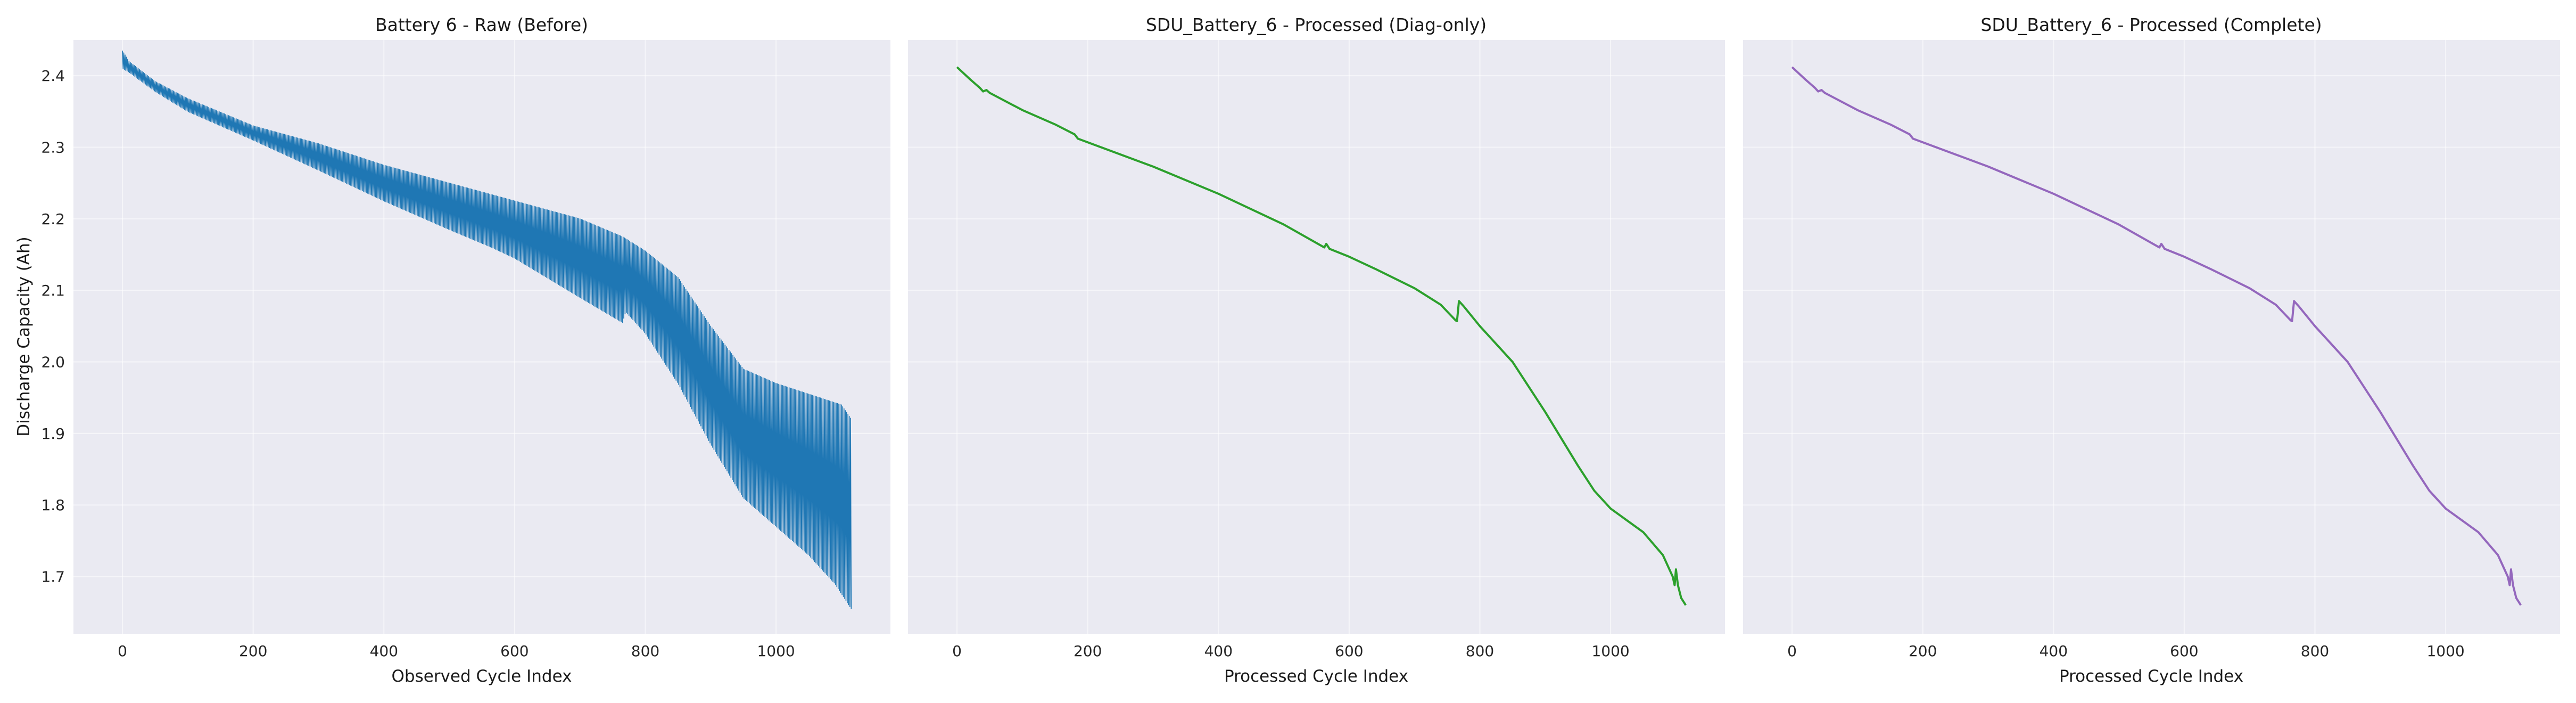 Image resolution: width=2576 pixels, height=703 pixels. What do you see at coordinates (53, 326) in the screenshot?
I see `y-tick-labels-raw: 1.7 1.8 1.9 2.0 2.1 2.2 2.3 2.4` at bounding box center [53, 326].